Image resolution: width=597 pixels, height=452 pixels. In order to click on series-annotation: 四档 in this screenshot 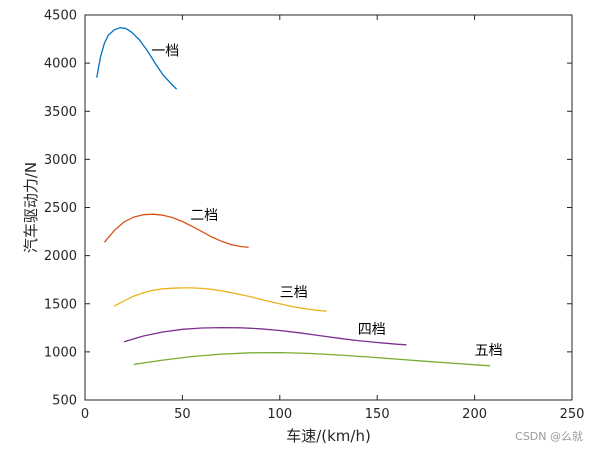, I will do `click(372, 330)`.